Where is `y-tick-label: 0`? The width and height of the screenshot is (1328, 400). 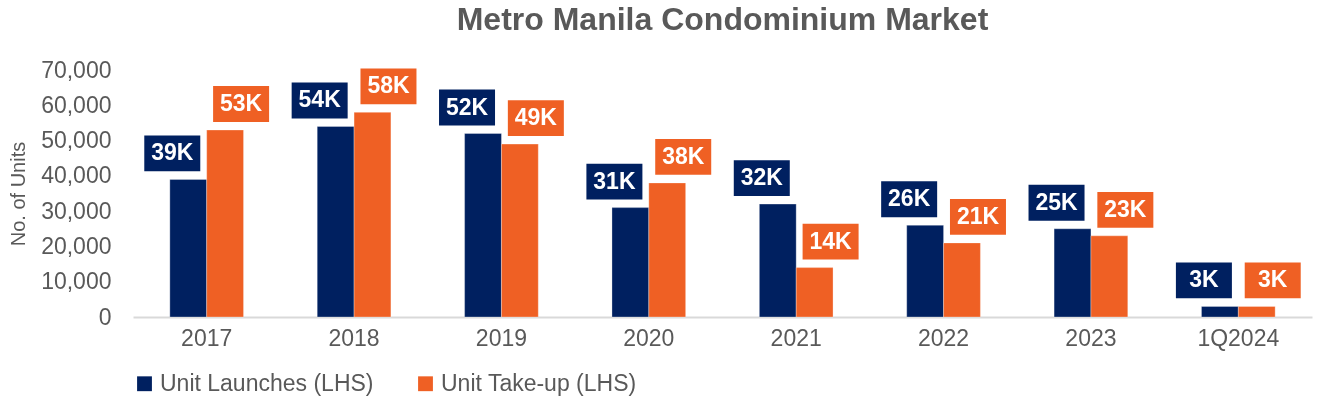
y-tick-label: 0 is located at coordinates (105, 316).